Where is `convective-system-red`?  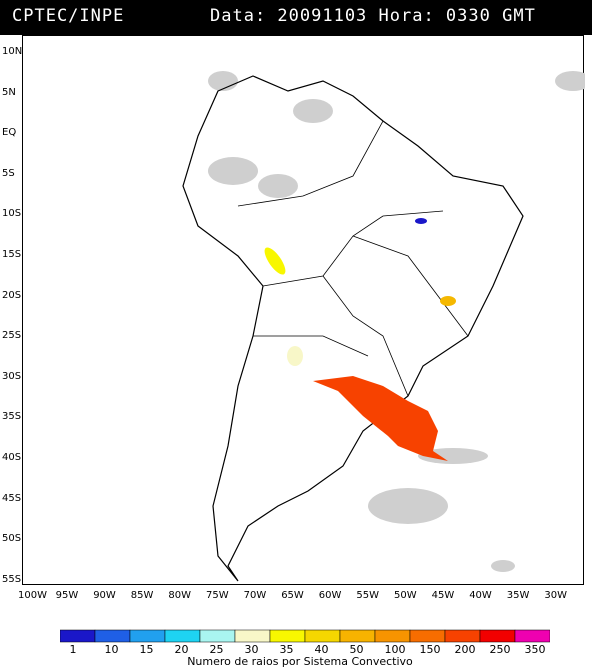
convective-system-red is located at coordinates (380, 418).